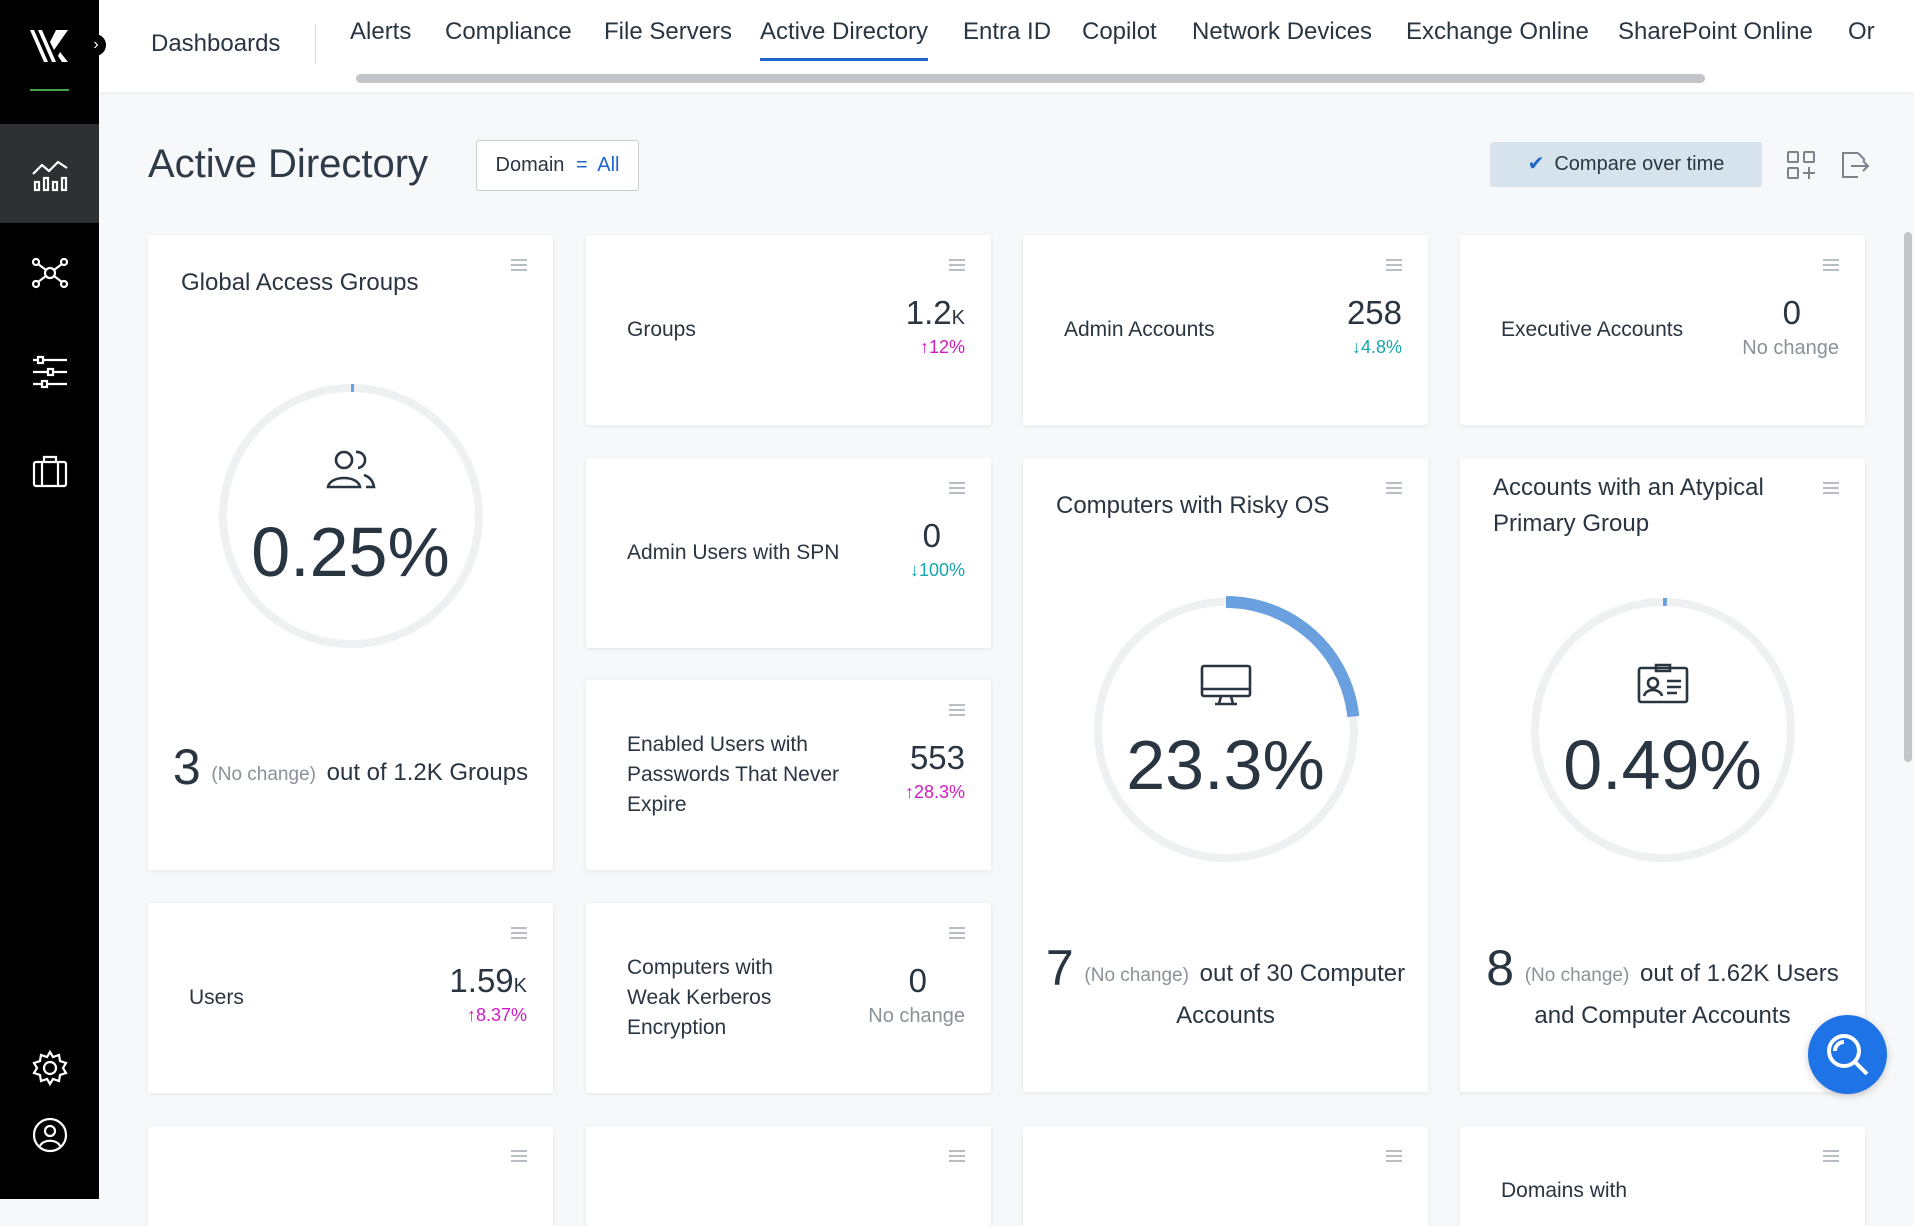 The width and height of the screenshot is (1914, 1226). What do you see at coordinates (733, 552) in the screenshot?
I see `stat-label: Admin Users with SPN` at bounding box center [733, 552].